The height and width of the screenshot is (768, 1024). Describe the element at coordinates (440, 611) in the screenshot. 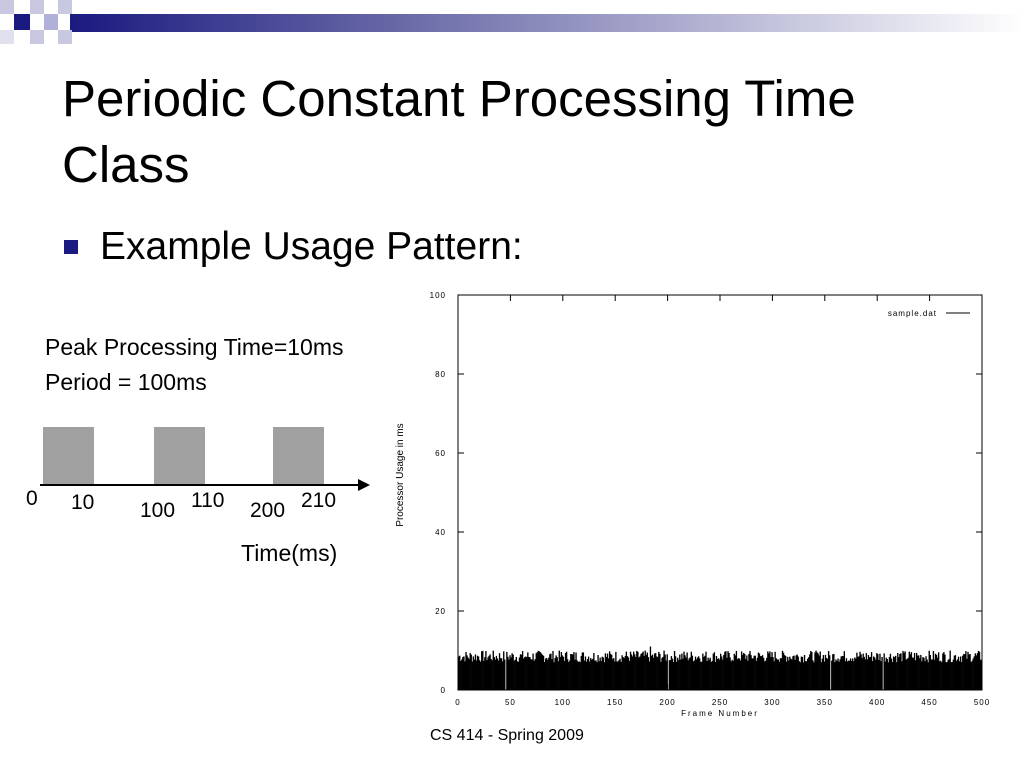

I see `y-tick-label: 20` at that location.